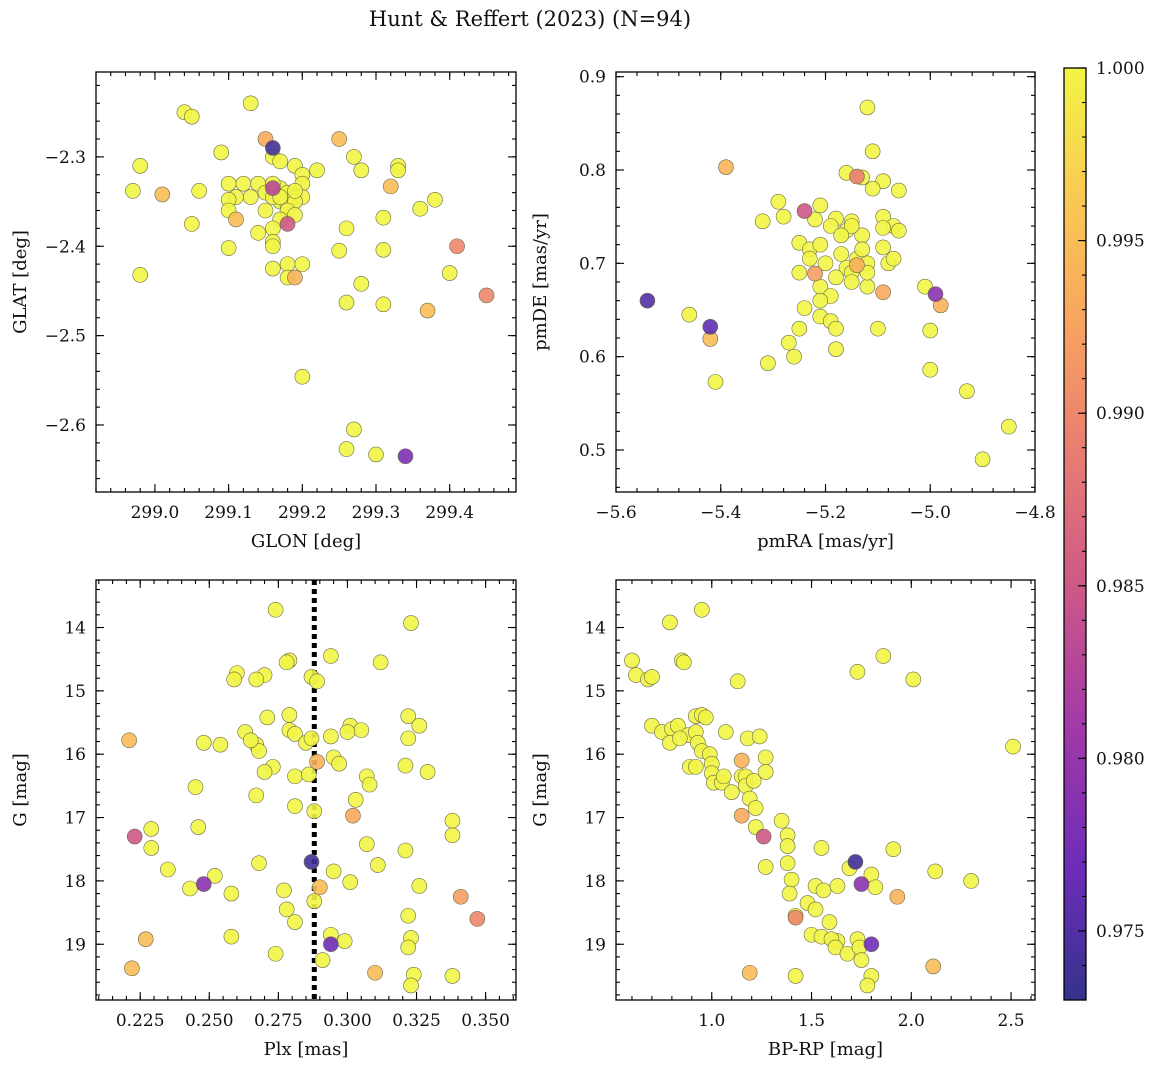  Describe the element at coordinates (1075, 534) in the screenshot. I see `colorbar-gradient` at that location.